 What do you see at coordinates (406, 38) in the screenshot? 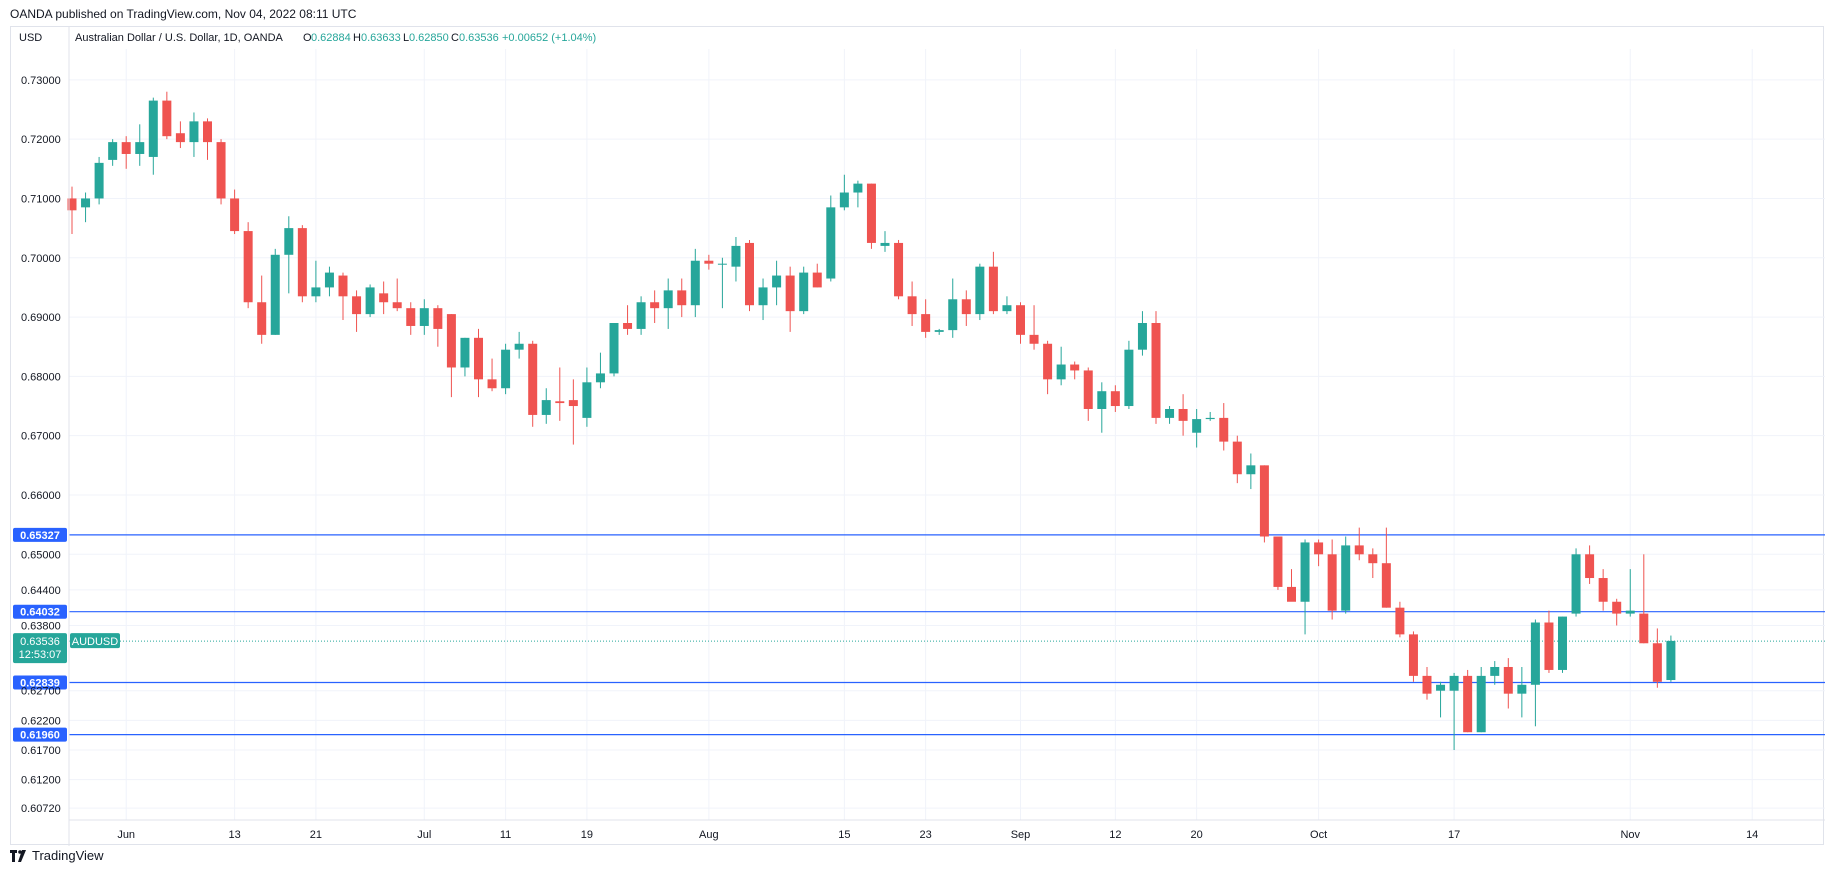
I see `ohlc-l-key: L` at bounding box center [406, 38].